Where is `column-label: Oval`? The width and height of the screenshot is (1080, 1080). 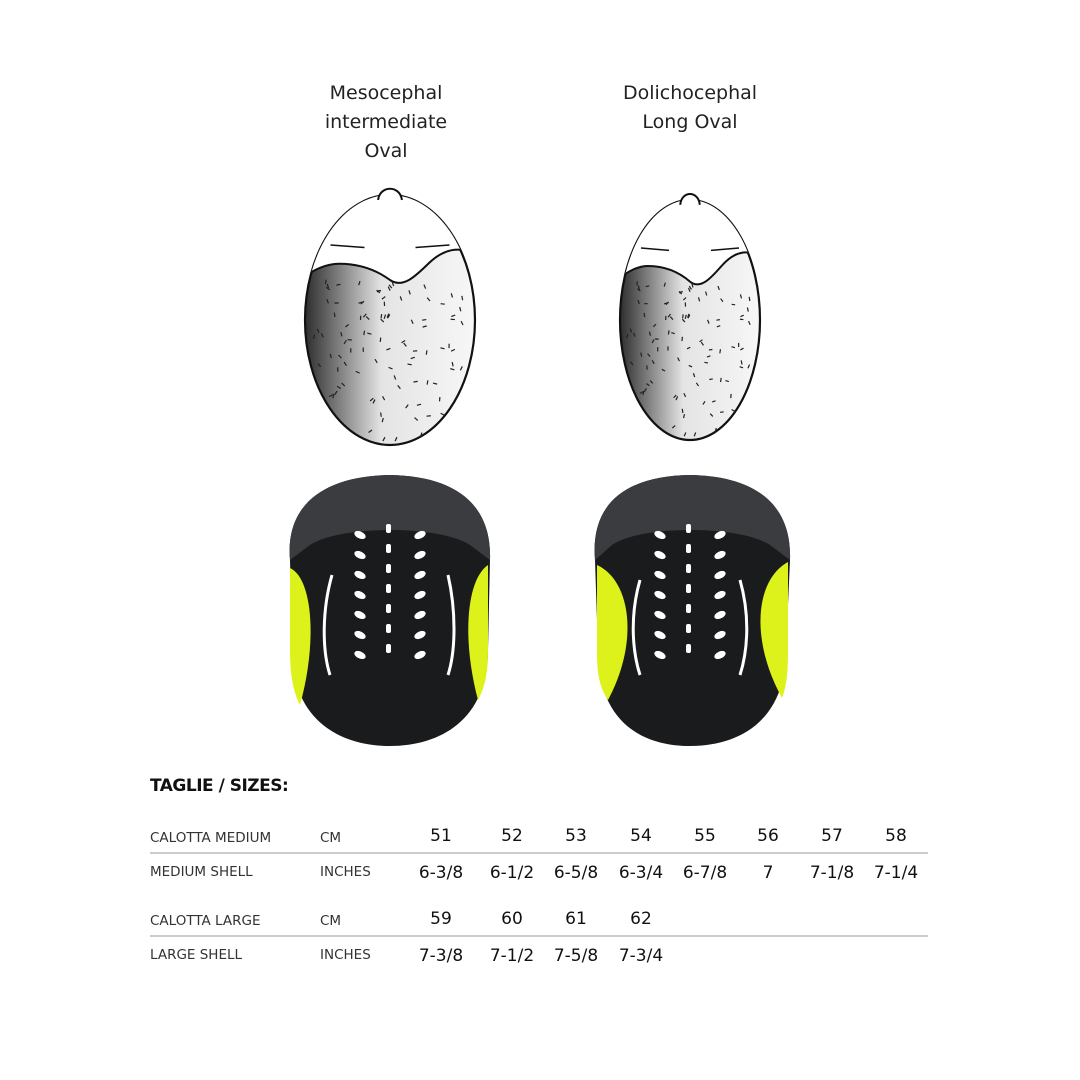 column-label: Oval is located at coordinates (385, 151).